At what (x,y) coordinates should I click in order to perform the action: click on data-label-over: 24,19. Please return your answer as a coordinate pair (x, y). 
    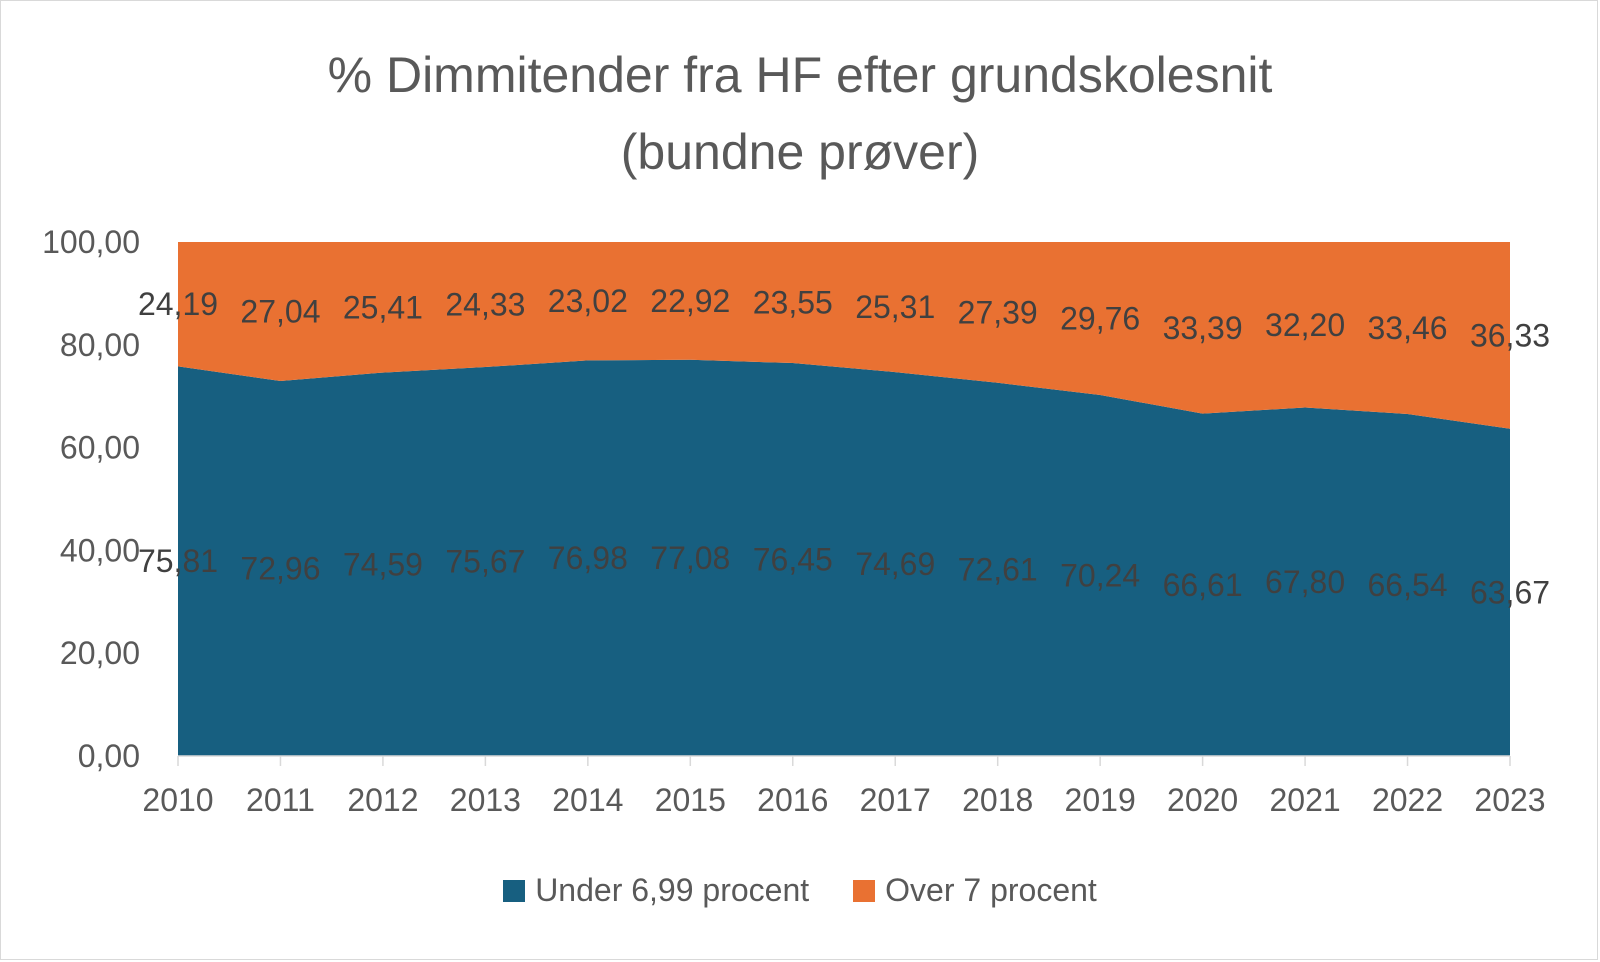
    Looking at the image, I should click on (178, 304).